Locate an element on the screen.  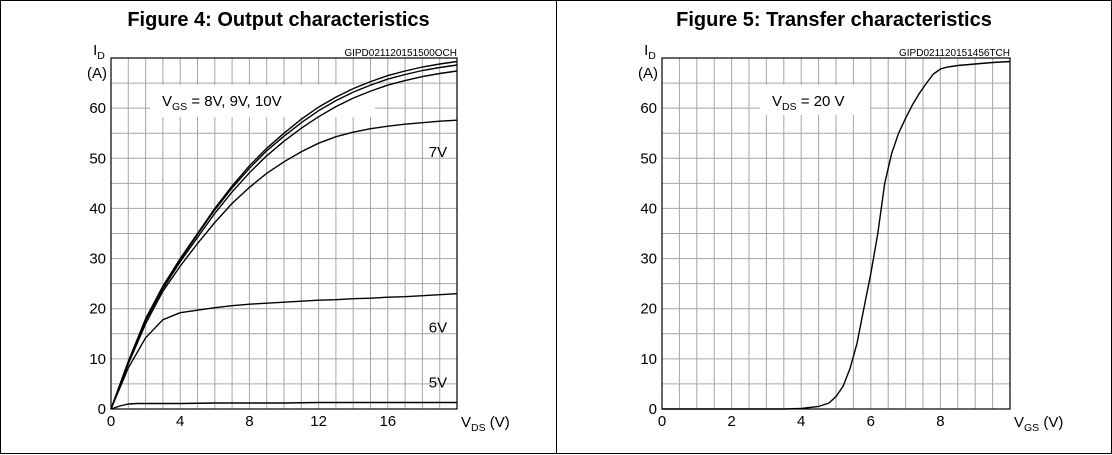
curve-label: 5V is located at coordinates (438, 382).